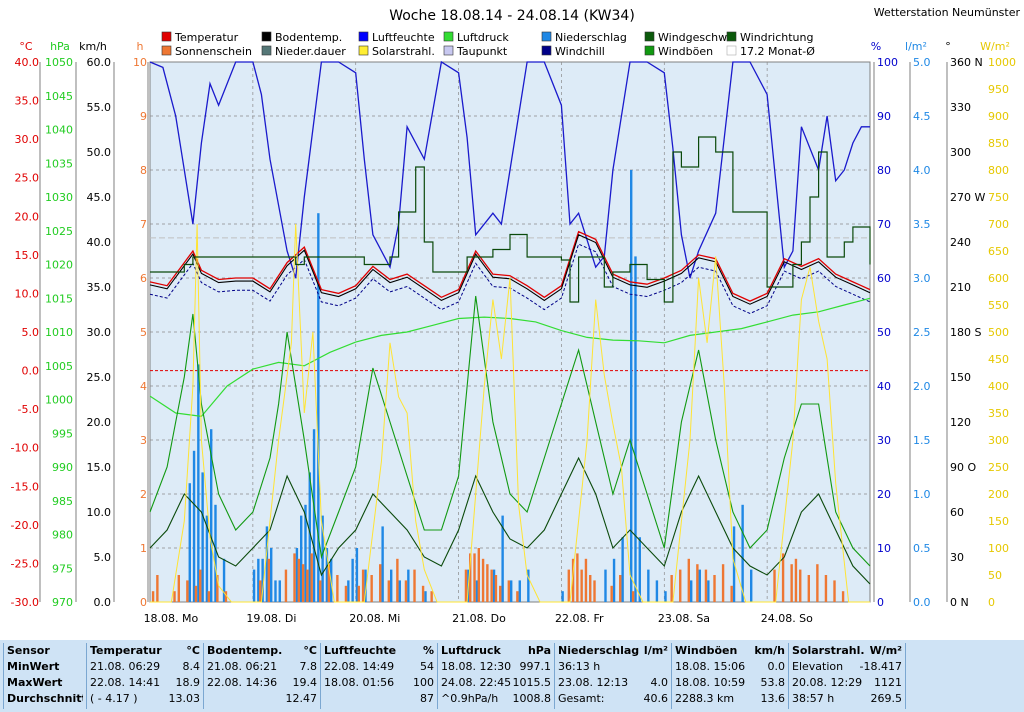  Describe the element at coordinates (45, 698) in the screenshot. I see `stats-row: Durchschnitt` at that location.